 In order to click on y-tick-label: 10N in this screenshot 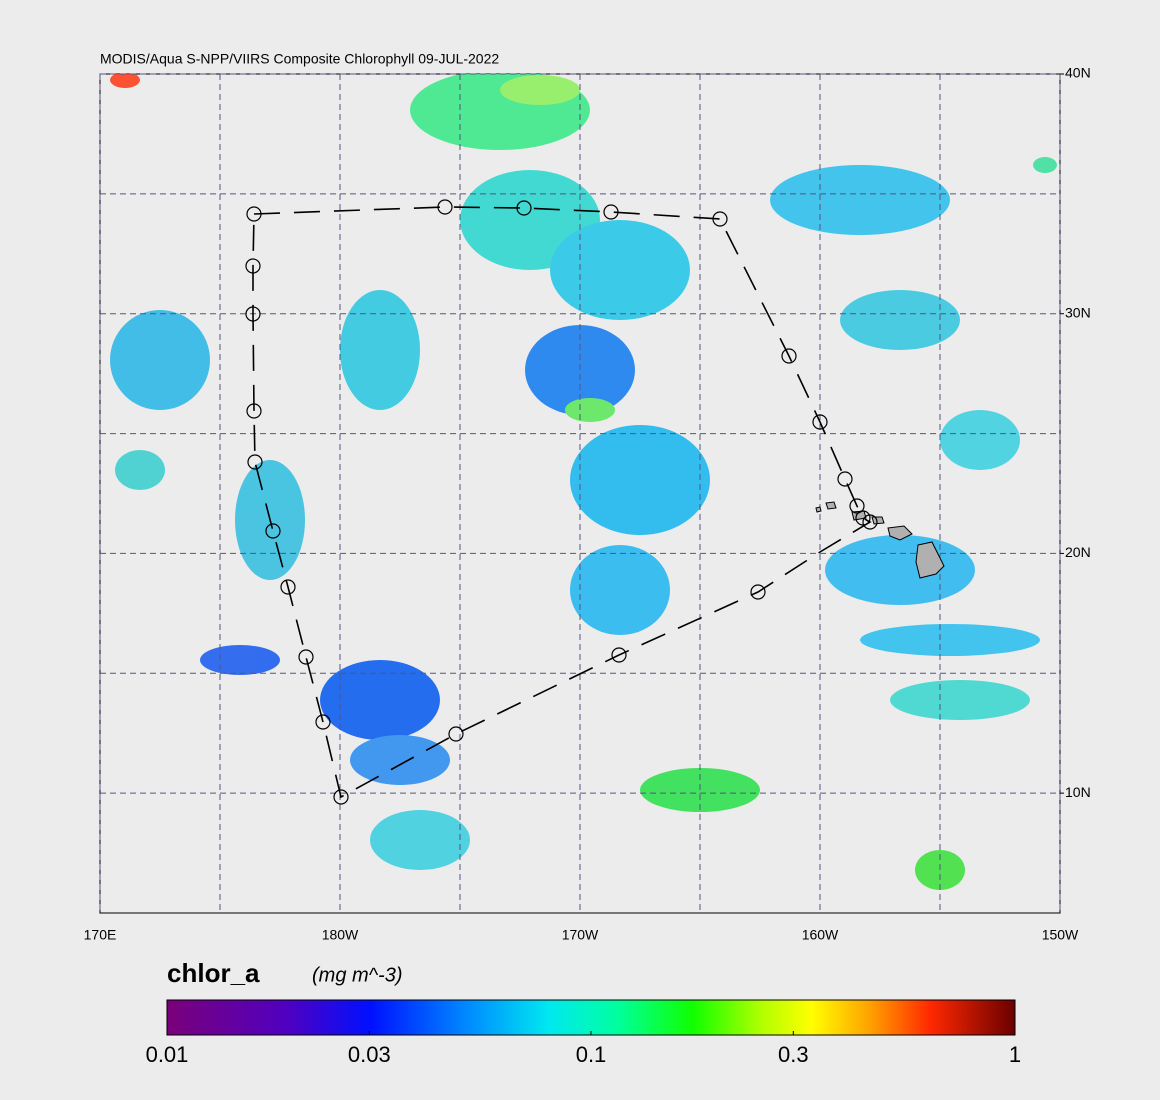, I will do `click(1078, 792)`.